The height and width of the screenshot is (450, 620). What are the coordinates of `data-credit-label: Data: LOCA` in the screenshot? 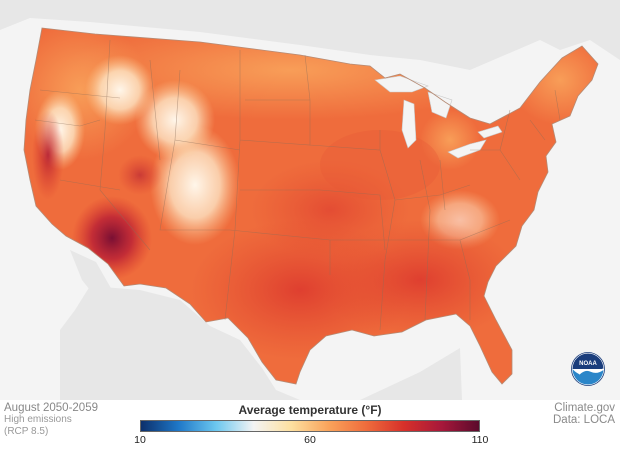 It's located at (584, 420).